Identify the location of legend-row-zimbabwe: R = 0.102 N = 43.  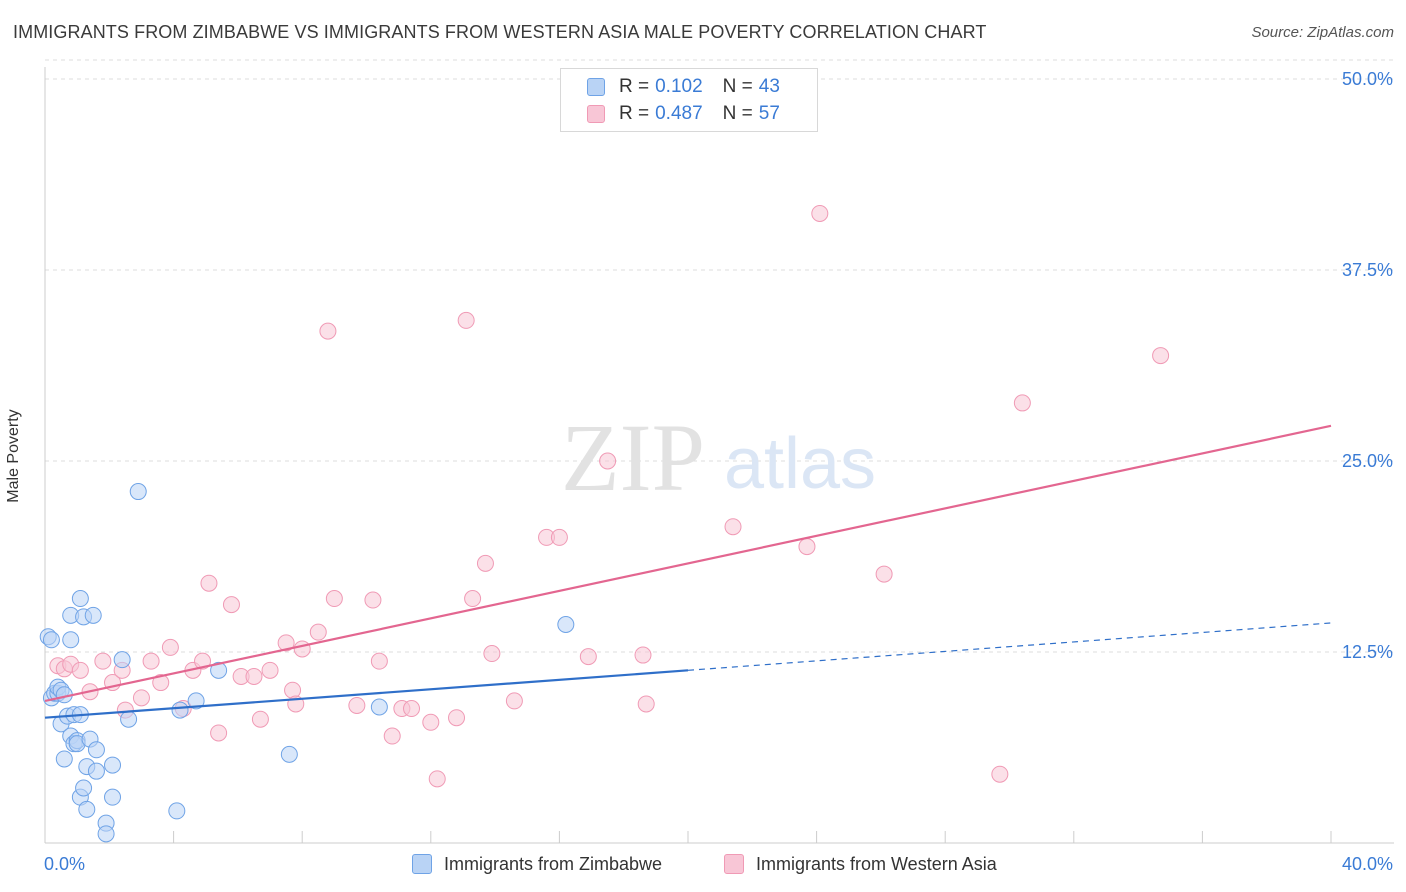
(693, 87).